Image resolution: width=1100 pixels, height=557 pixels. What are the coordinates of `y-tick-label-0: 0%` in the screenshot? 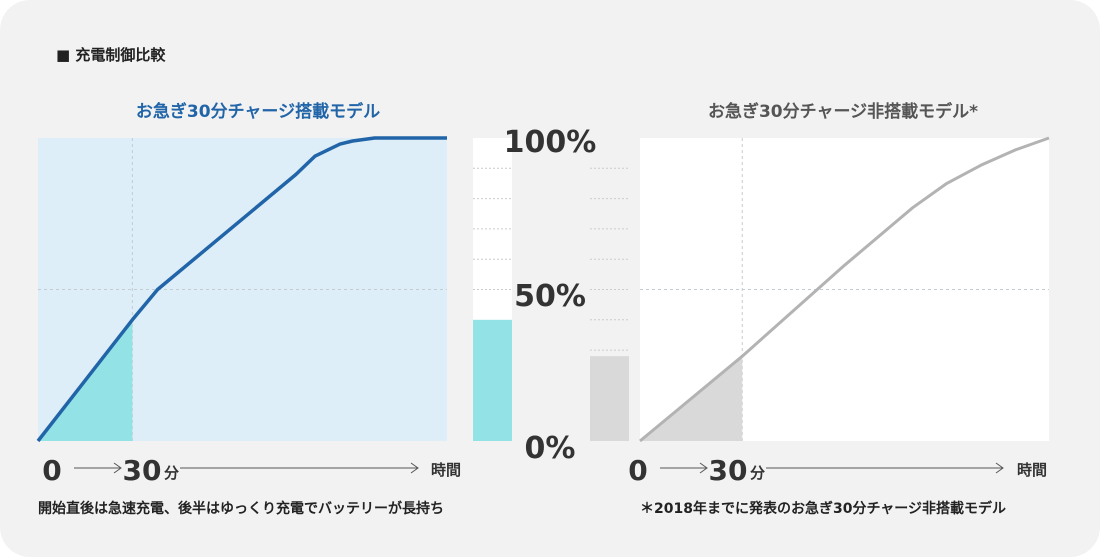 It's located at (550, 448).